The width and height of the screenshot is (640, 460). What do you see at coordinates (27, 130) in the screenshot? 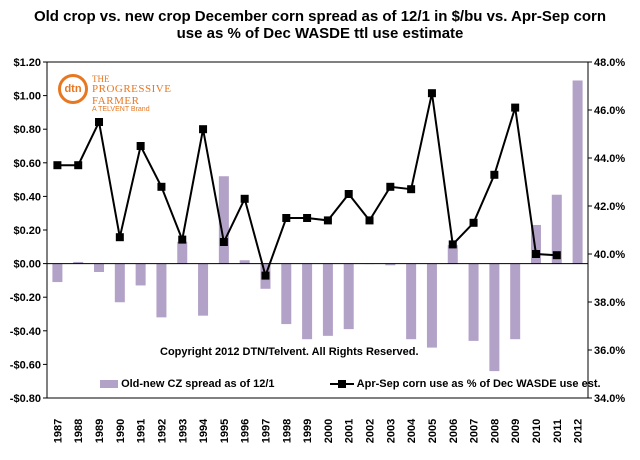
I see `y-left-tick-label: $0.80` at bounding box center [27, 130].